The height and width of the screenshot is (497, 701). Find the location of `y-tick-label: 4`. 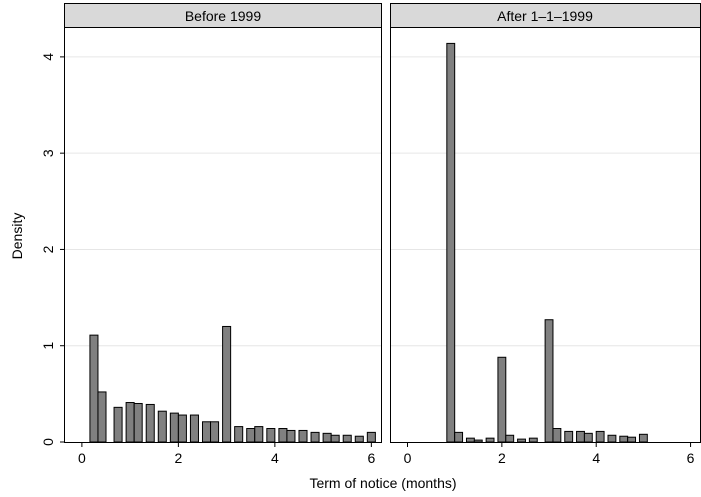

y-tick-label: 4 is located at coordinates (48, 57).